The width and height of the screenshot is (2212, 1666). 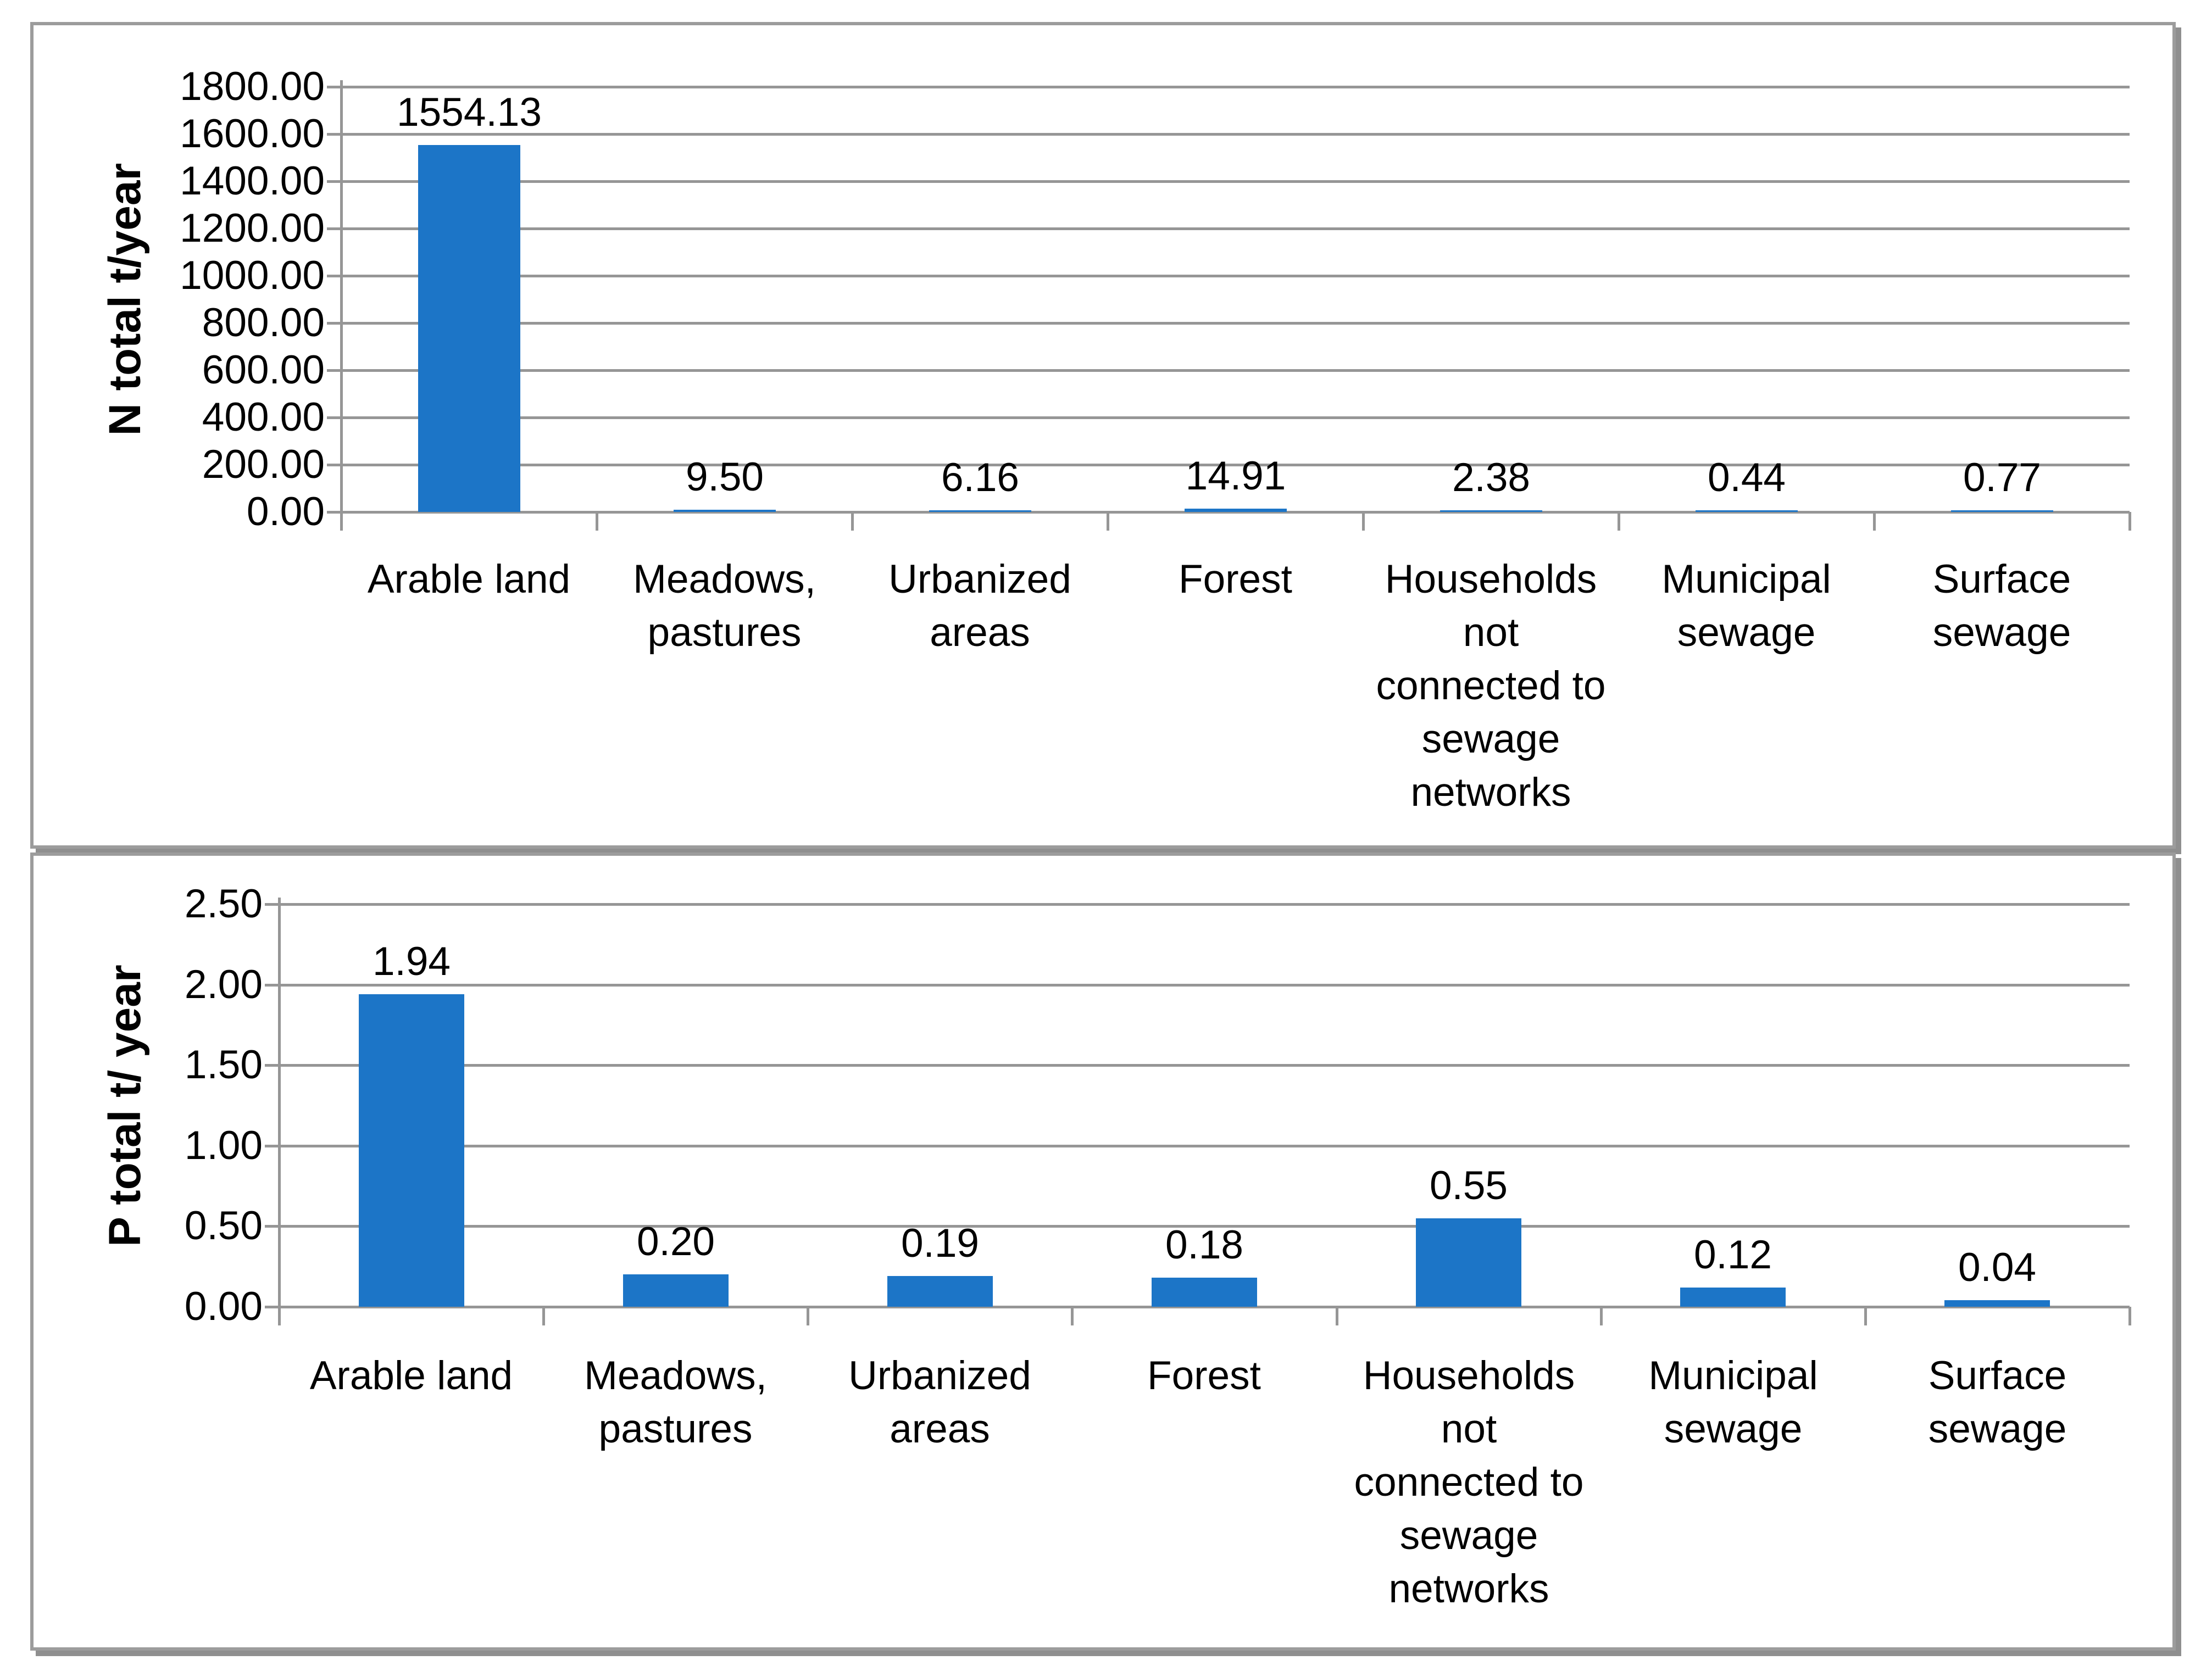 I want to click on y-tick-label: 200.00, so click(x=263, y=464).